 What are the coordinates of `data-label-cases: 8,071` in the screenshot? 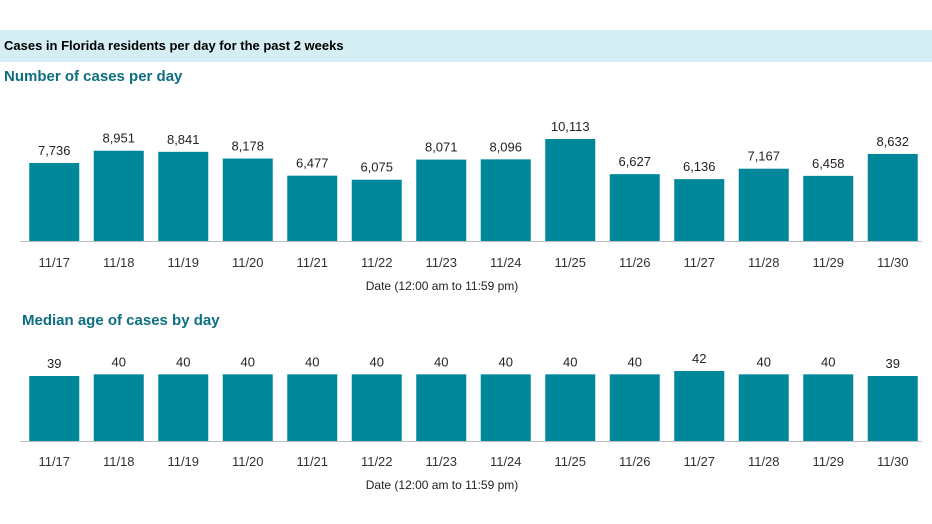 It's located at (441, 147).